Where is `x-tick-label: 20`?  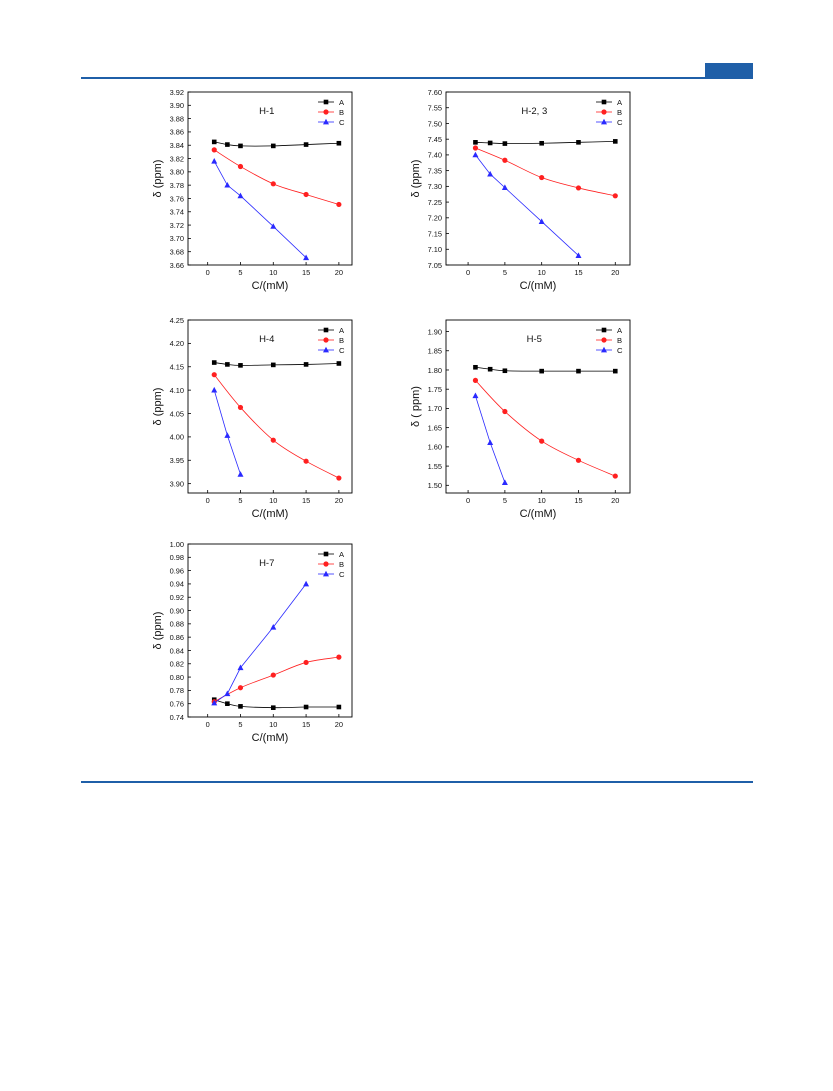
x-tick-label: 20 is located at coordinates (339, 500).